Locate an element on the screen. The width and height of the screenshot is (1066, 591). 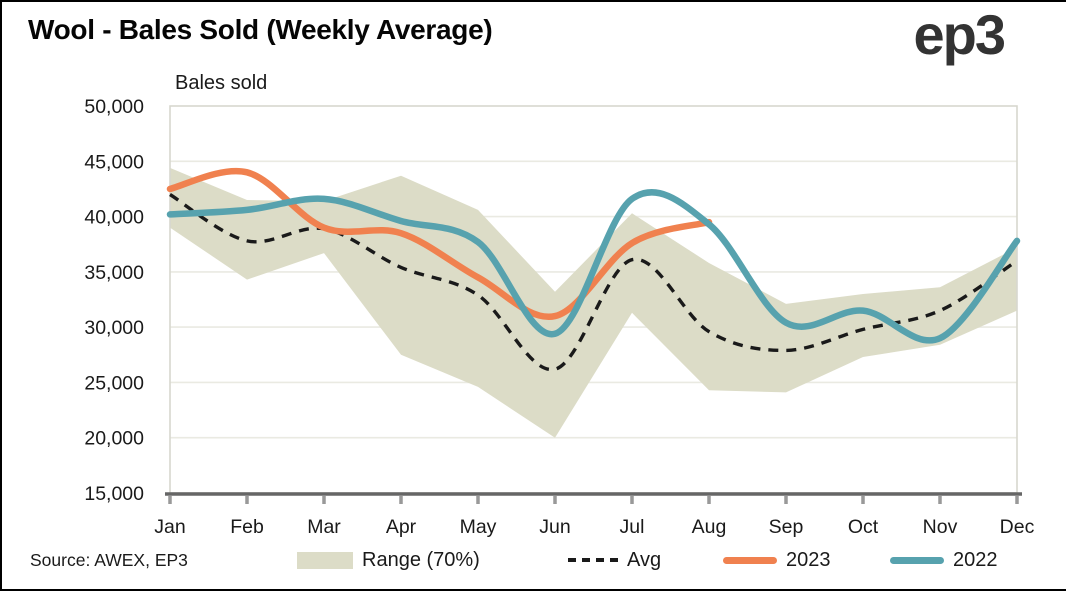
legend-item-2023: 2023 is located at coordinates (777, 560).